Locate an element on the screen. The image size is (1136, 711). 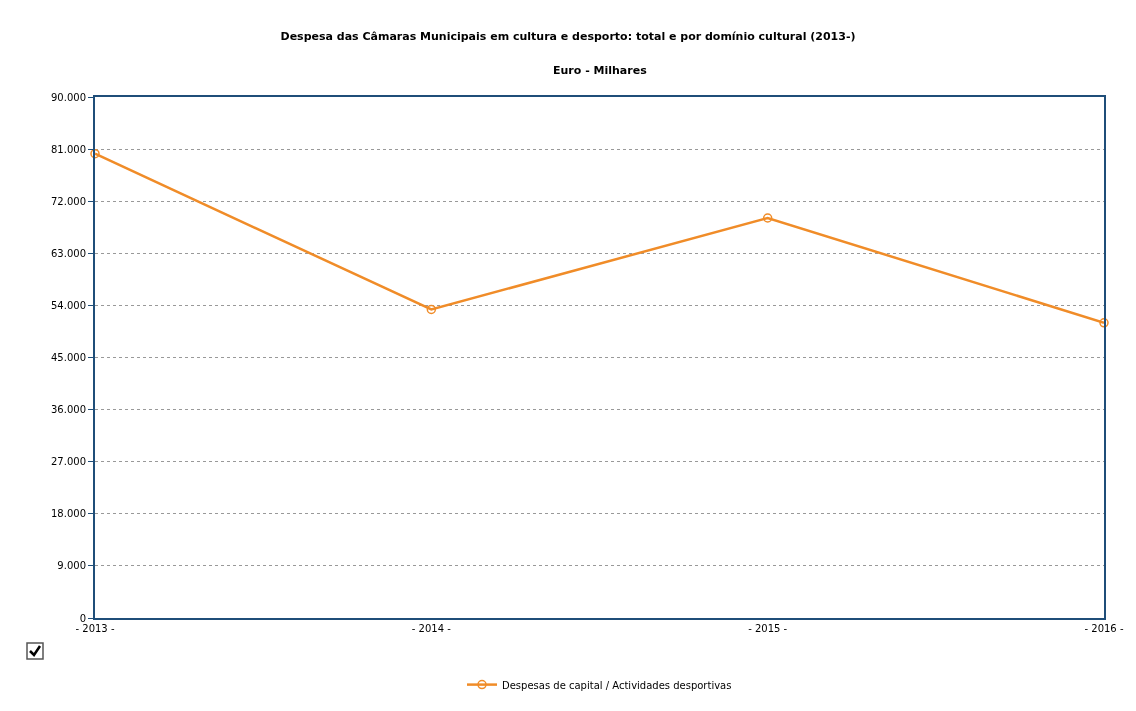
y-tick-label: 54.000 is located at coordinates (68, 305).